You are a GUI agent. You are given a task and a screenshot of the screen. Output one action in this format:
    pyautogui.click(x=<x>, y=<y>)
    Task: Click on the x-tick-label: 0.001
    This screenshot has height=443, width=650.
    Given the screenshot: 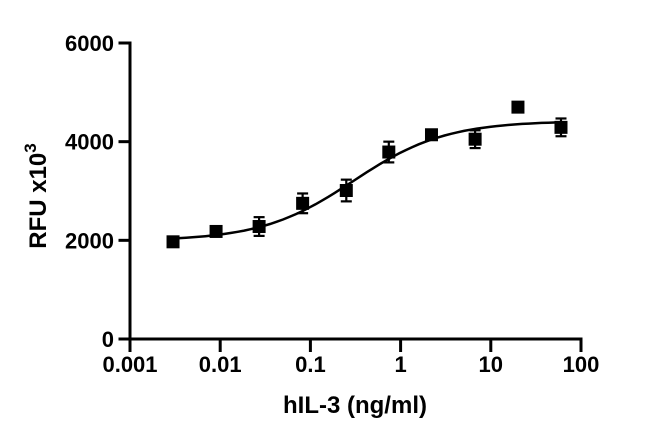 What is the action you would take?
    pyautogui.click(x=129, y=364)
    